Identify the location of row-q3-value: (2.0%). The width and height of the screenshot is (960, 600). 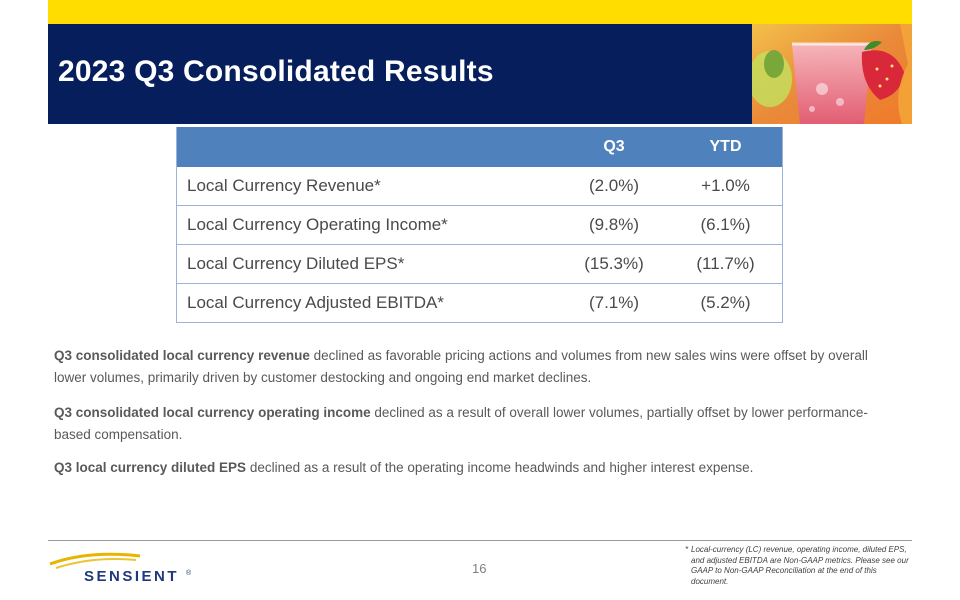
(614, 186).